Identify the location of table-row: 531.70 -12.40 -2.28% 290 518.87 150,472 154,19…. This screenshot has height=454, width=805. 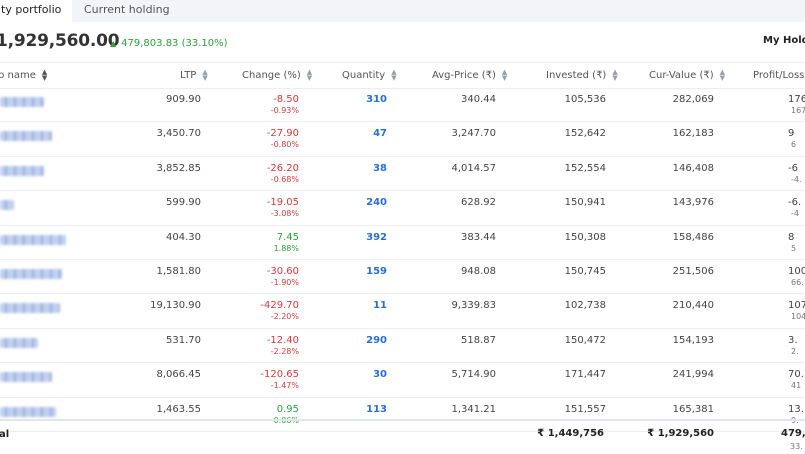
(402, 346).